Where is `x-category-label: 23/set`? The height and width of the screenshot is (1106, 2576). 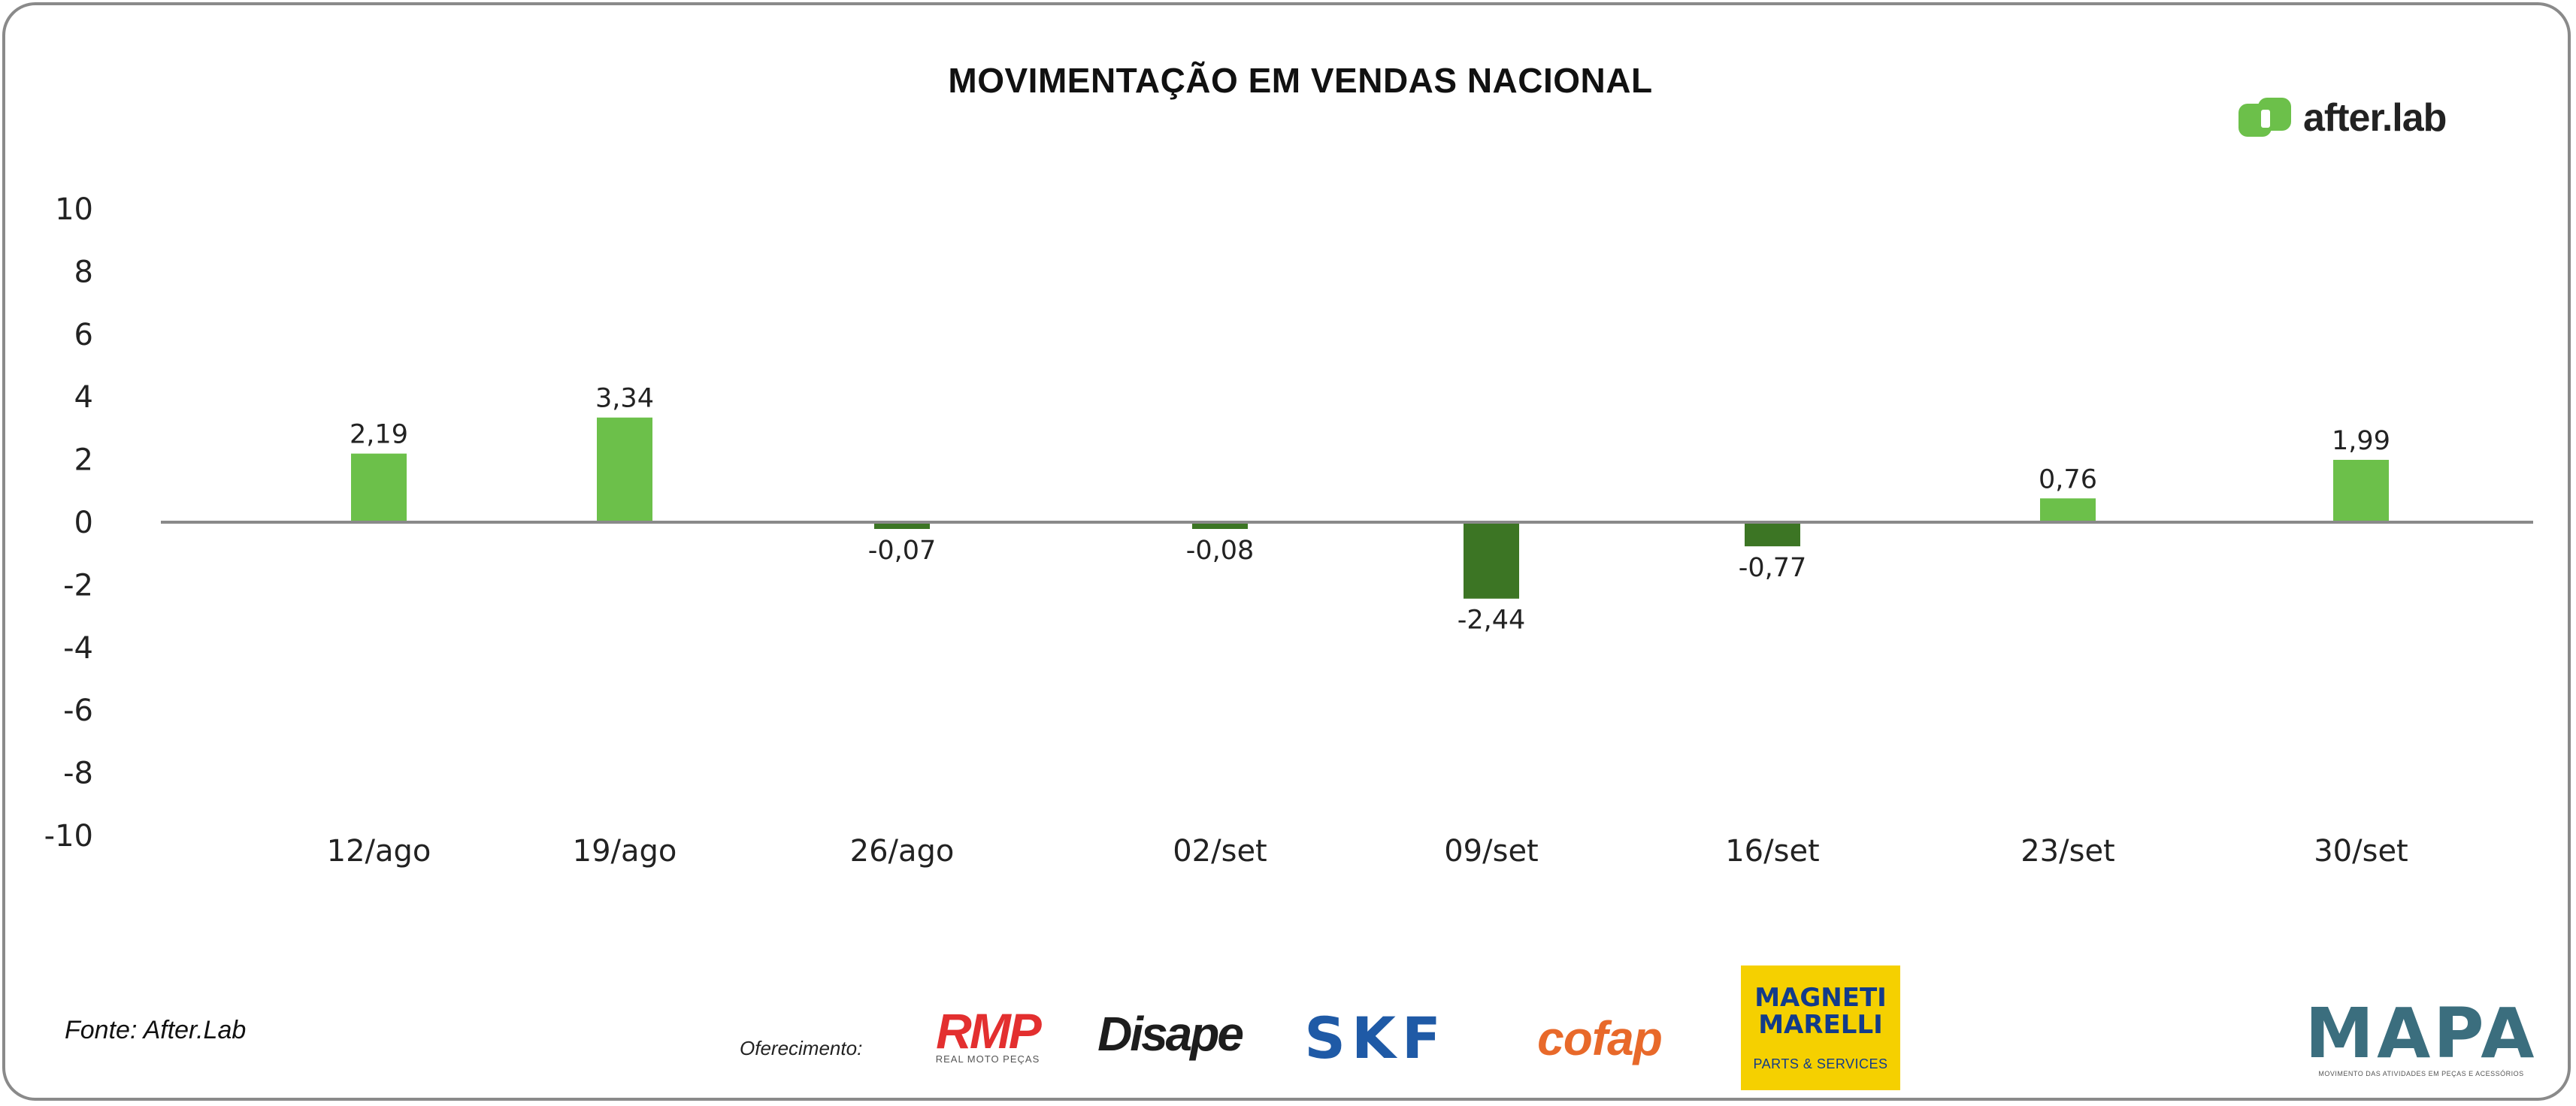 x-category-label: 23/set is located at coordinates (2068, 851).